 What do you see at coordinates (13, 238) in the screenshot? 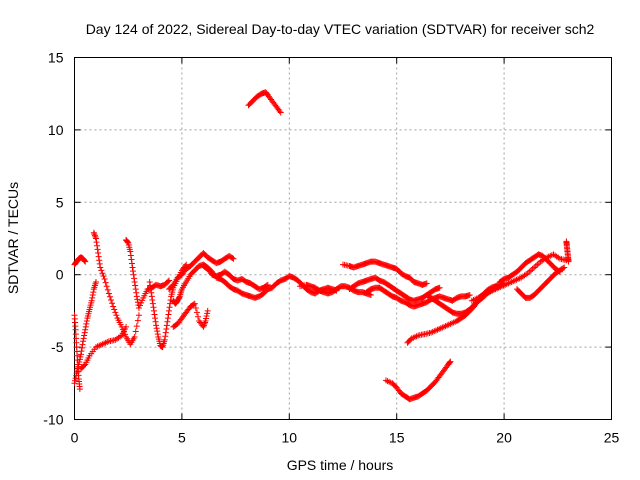
I see `y-axis-label: SDTVAR / TECUs` at bounding box center [13, 238].